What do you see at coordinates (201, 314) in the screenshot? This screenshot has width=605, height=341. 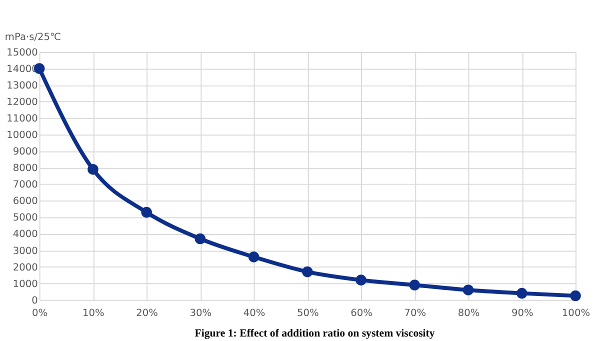 I see `x-tick-label: 30%` at bounding box center [201, 314].